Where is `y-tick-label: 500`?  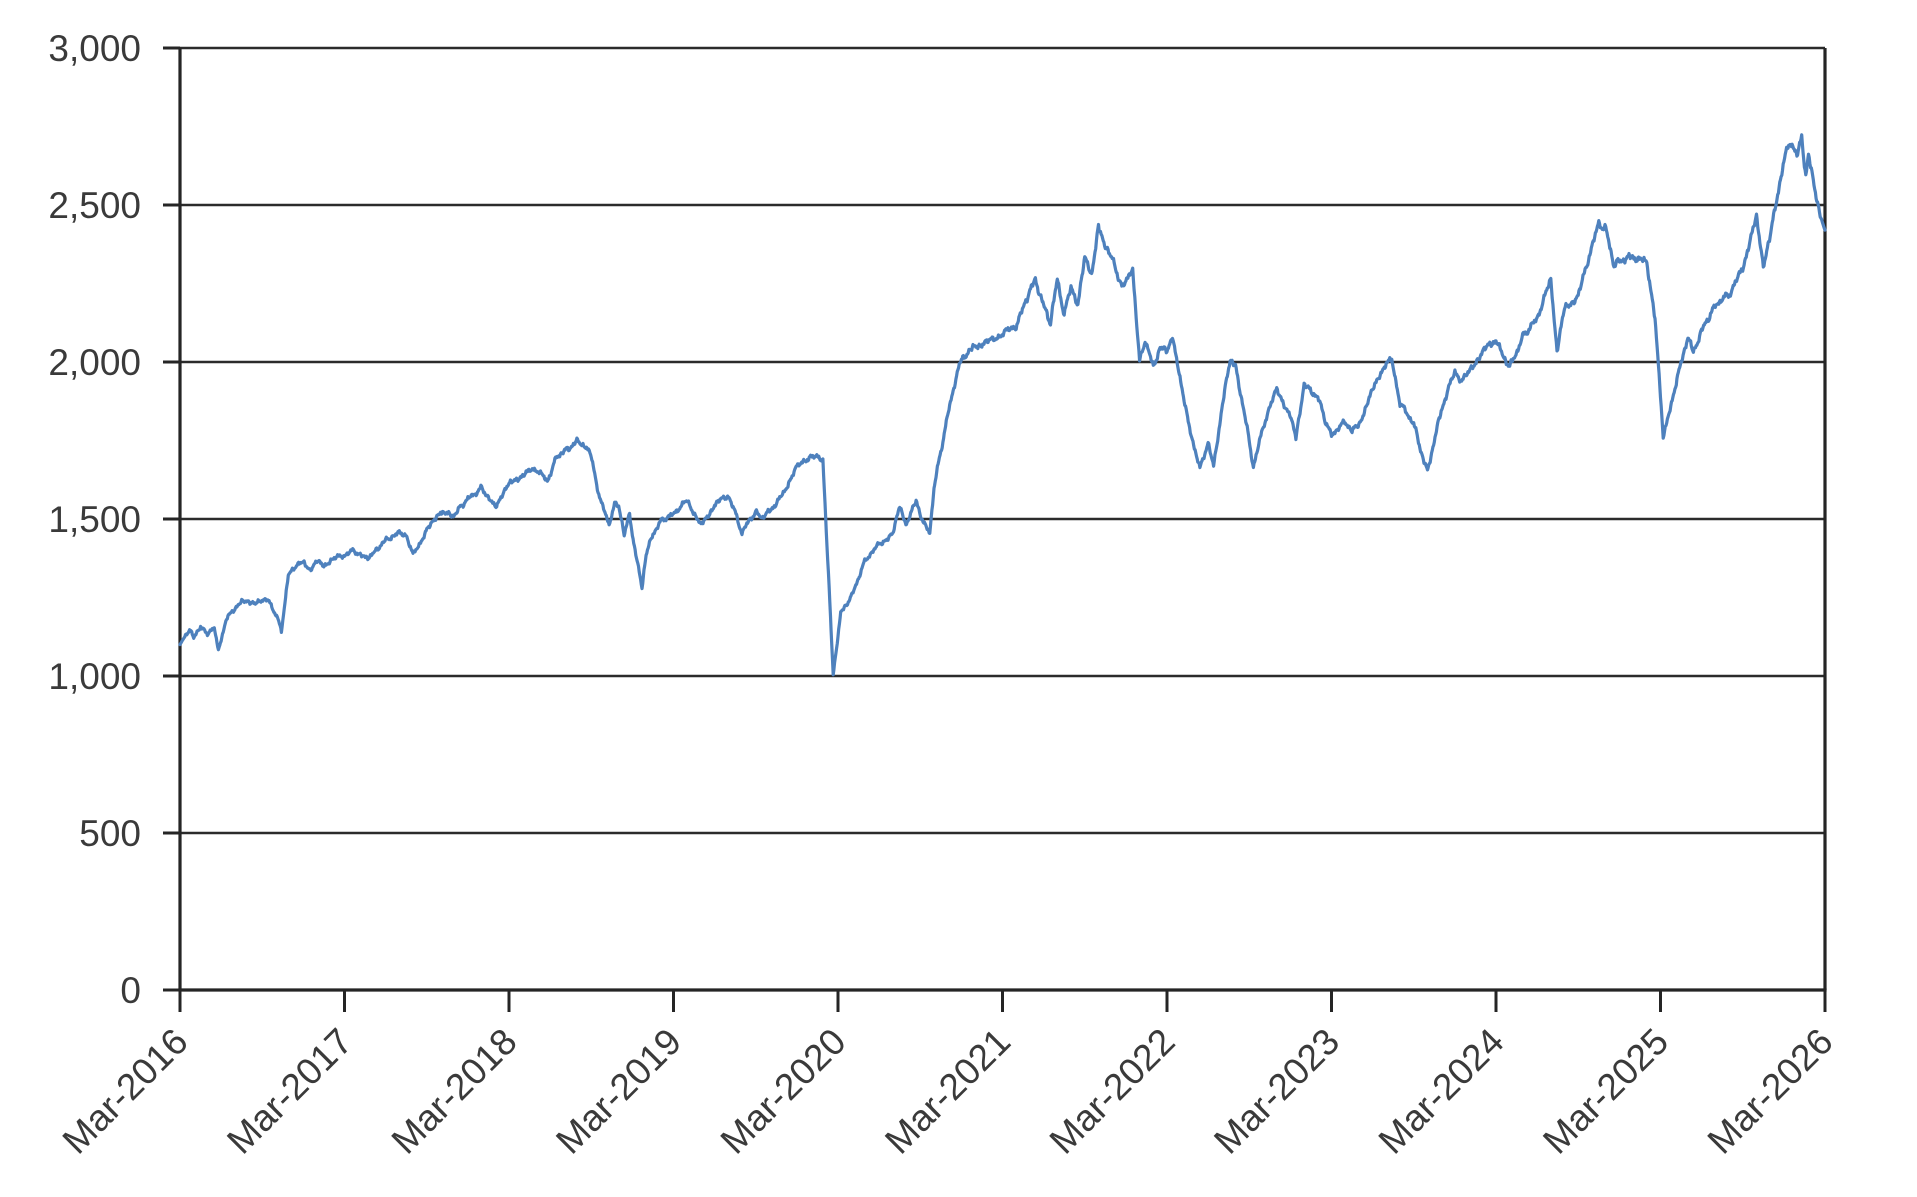 y-tick-label: 500 is located at coordinates (110, 833).